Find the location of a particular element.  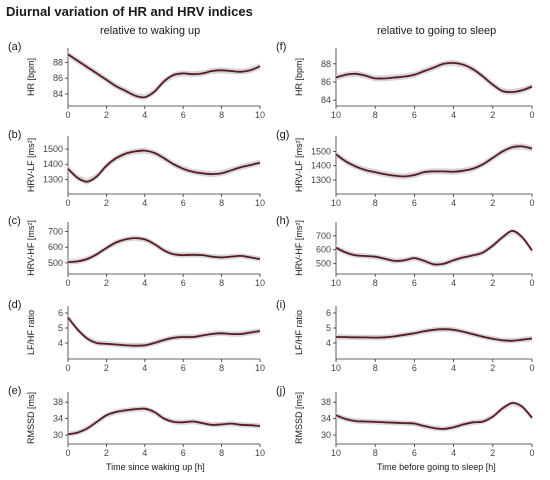

panel-label: (h) is located at coordinates (282, 221).